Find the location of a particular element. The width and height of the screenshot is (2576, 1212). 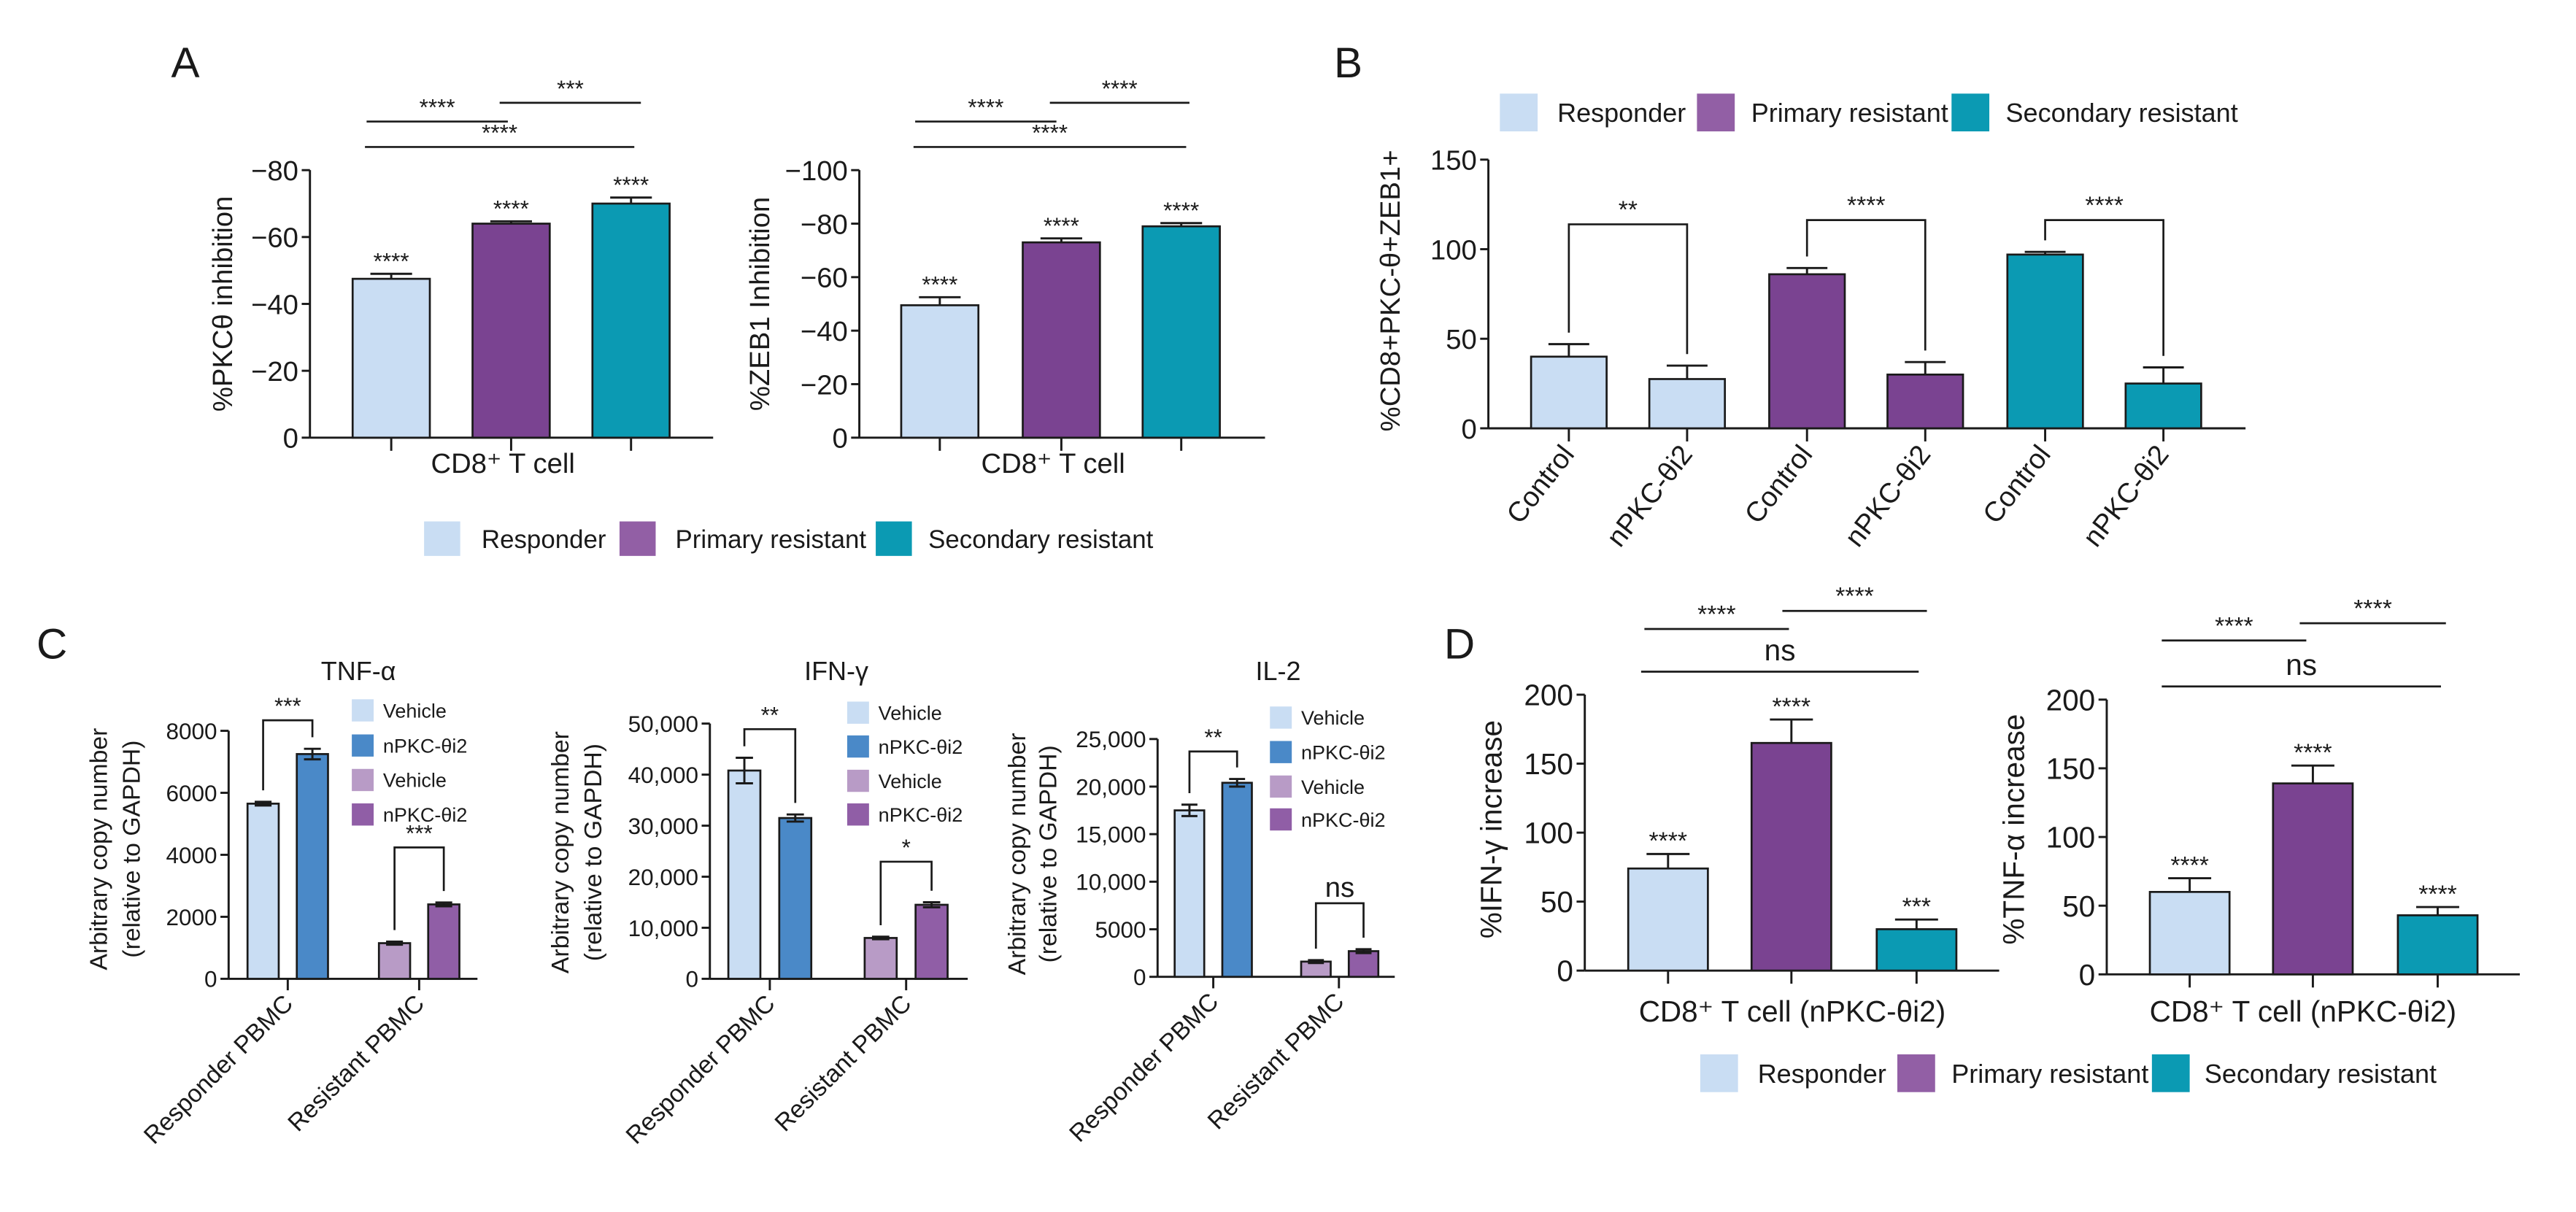

y-tick-label: 30,000 is located at coordinates (663, 826).